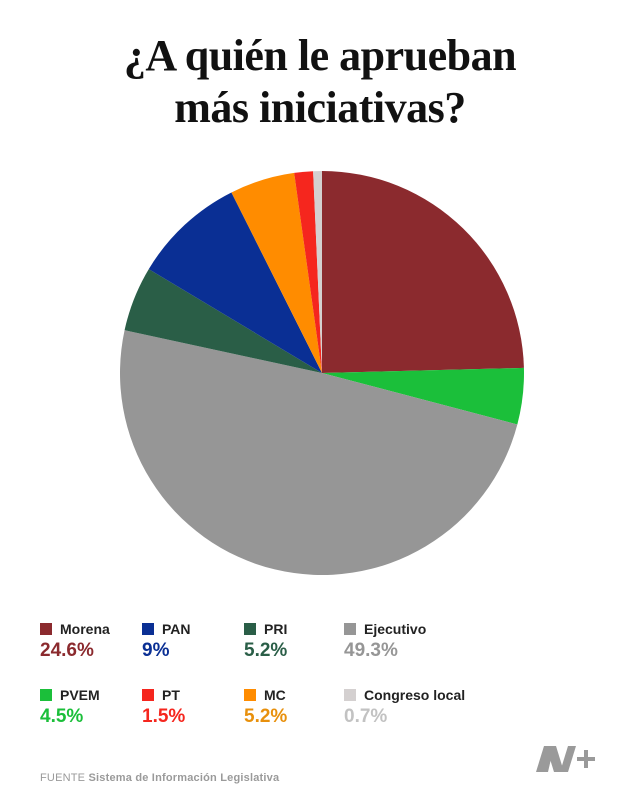 Image resolution: width=640 pixels, height=800 pixels. Describe the element at coordinates (276, 629) in the screenshot. I see `legend-label: PRI` at that location.